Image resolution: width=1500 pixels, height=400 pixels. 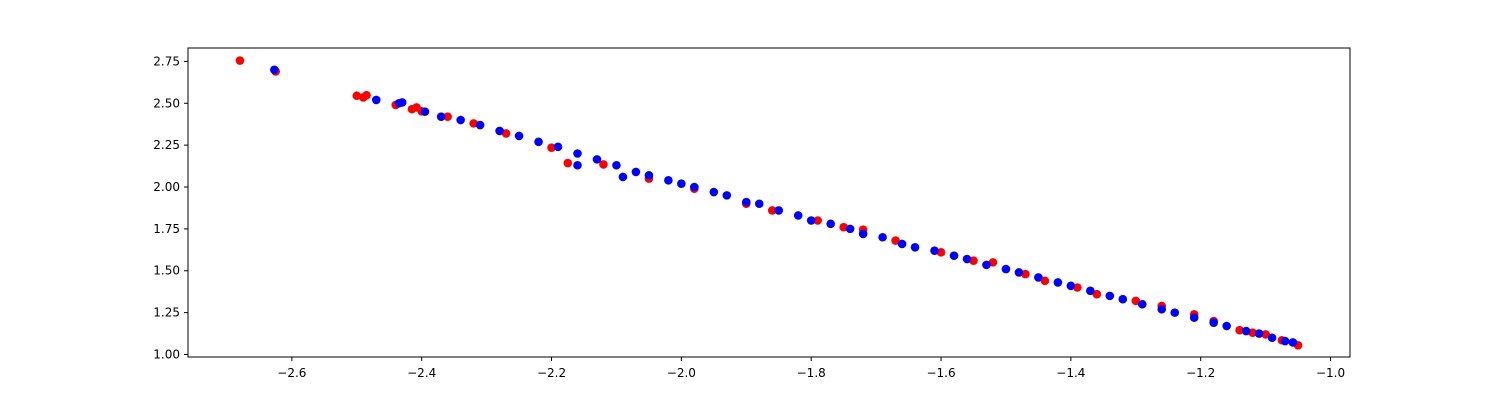 I want to click on x-tick-label: −1.8, so click(x=811, y=373).